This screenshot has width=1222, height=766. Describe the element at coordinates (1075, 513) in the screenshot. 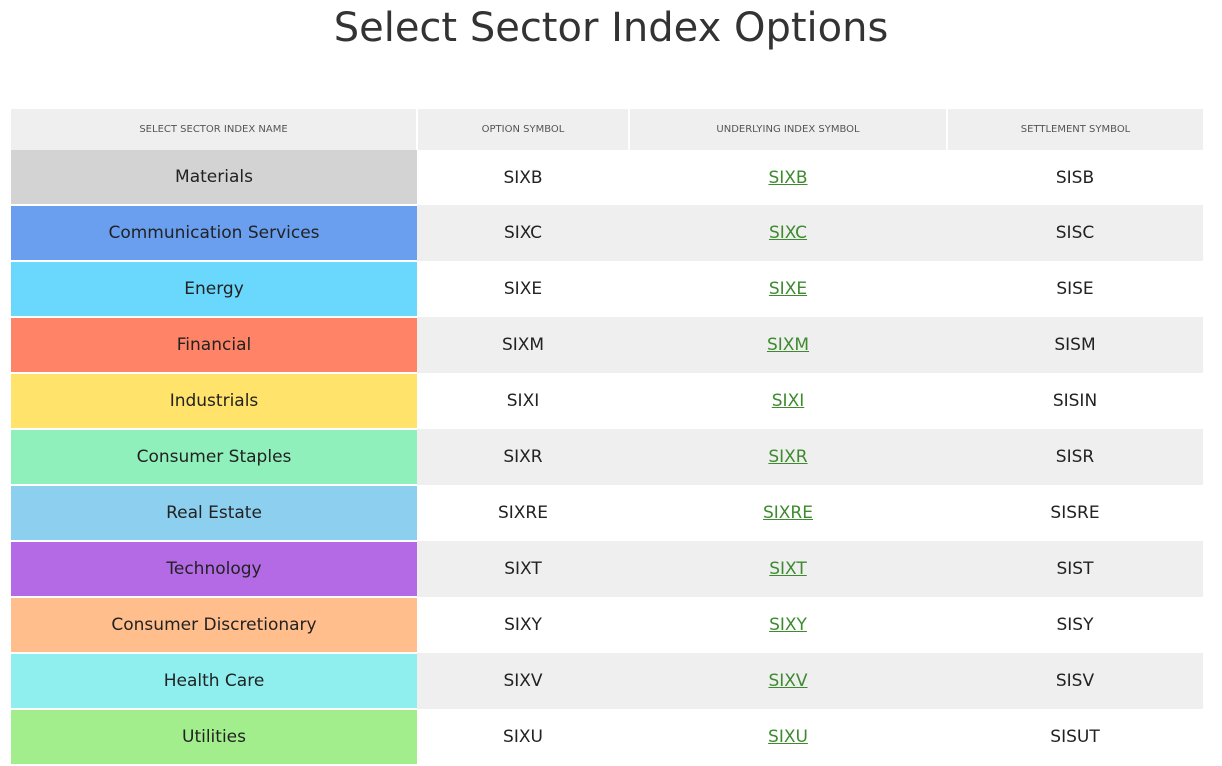

I see `settlement-symbol-cell: SISRE` at that location.